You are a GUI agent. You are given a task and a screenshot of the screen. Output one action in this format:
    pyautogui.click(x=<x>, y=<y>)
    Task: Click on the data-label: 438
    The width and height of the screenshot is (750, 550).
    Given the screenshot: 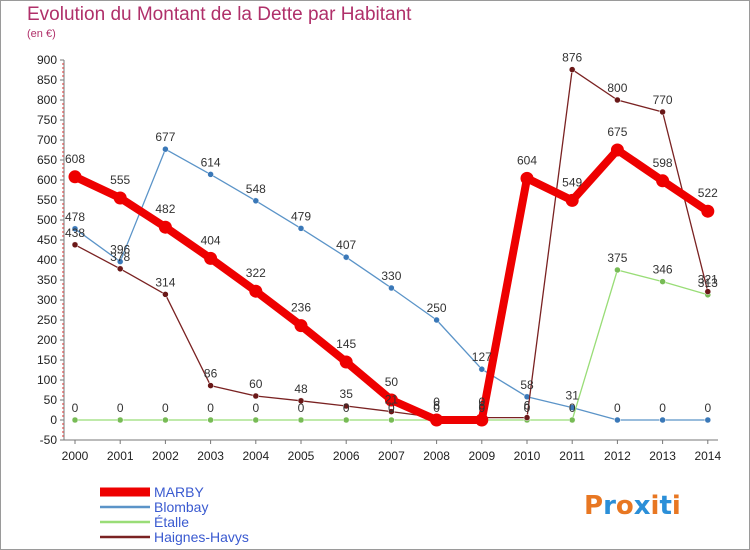 What is the action you would take?
    pyautogui.click(x=75, y=233)
    